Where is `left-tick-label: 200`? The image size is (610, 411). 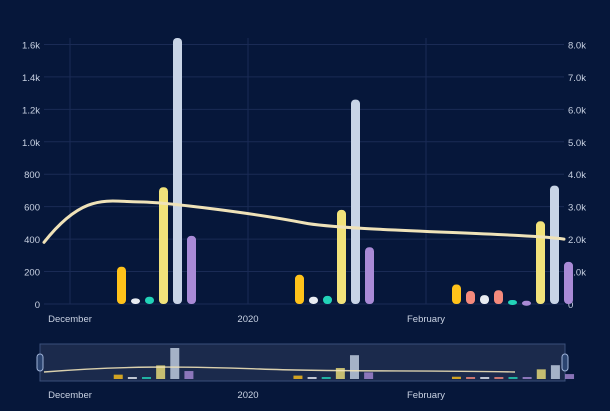 left-tick-label: 200 is located at coordinates (32, 273).